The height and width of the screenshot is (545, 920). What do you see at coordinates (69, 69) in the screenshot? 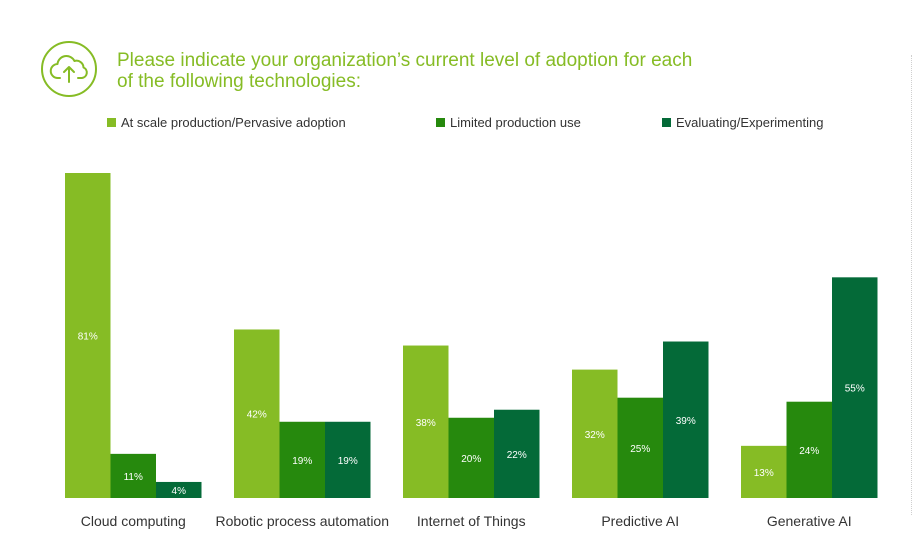
I see `cloud-upload-icon` at bounding box center [69, 69].